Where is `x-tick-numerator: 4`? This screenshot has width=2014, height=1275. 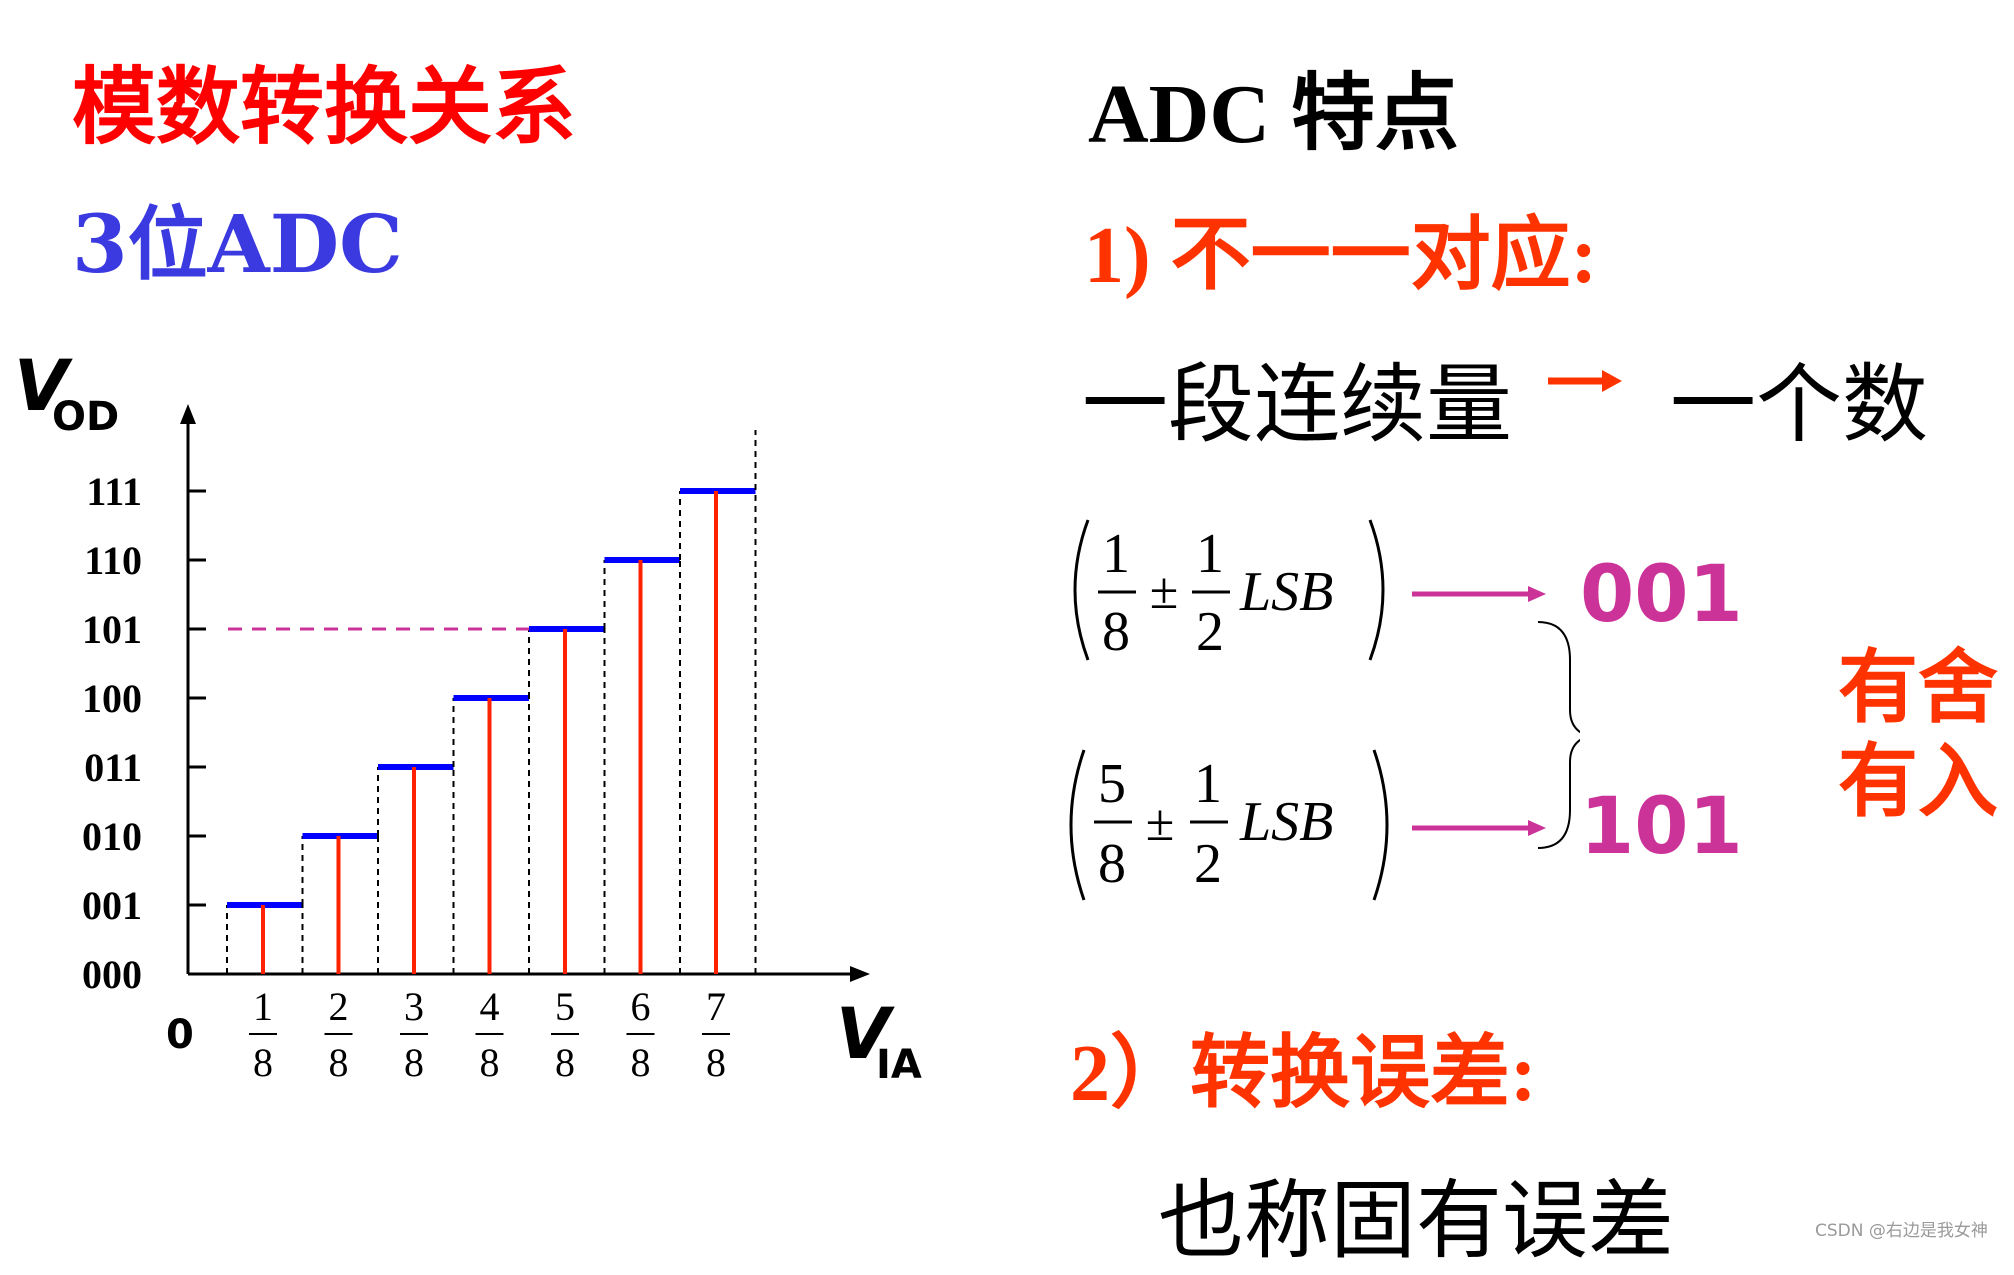 x-tick-numerator: 4 is located at coordinates (490, 1006).